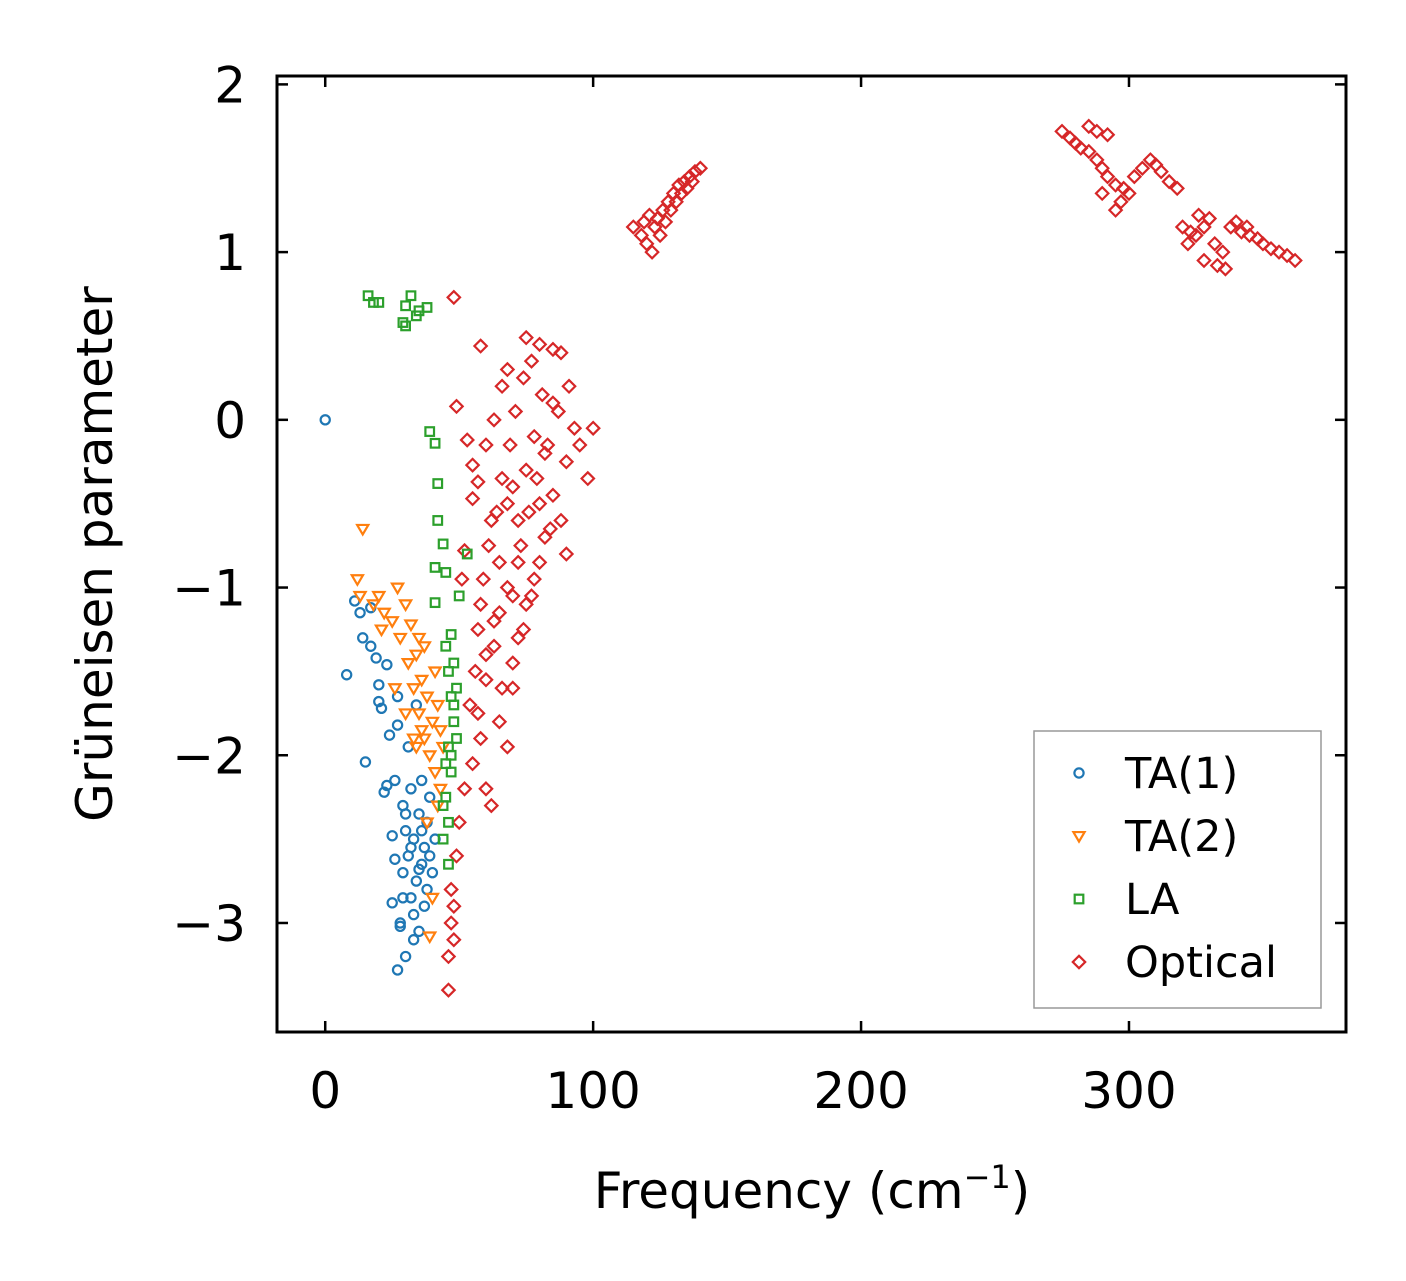  I want to click on y-tick-label: −3, so click(209, 924).